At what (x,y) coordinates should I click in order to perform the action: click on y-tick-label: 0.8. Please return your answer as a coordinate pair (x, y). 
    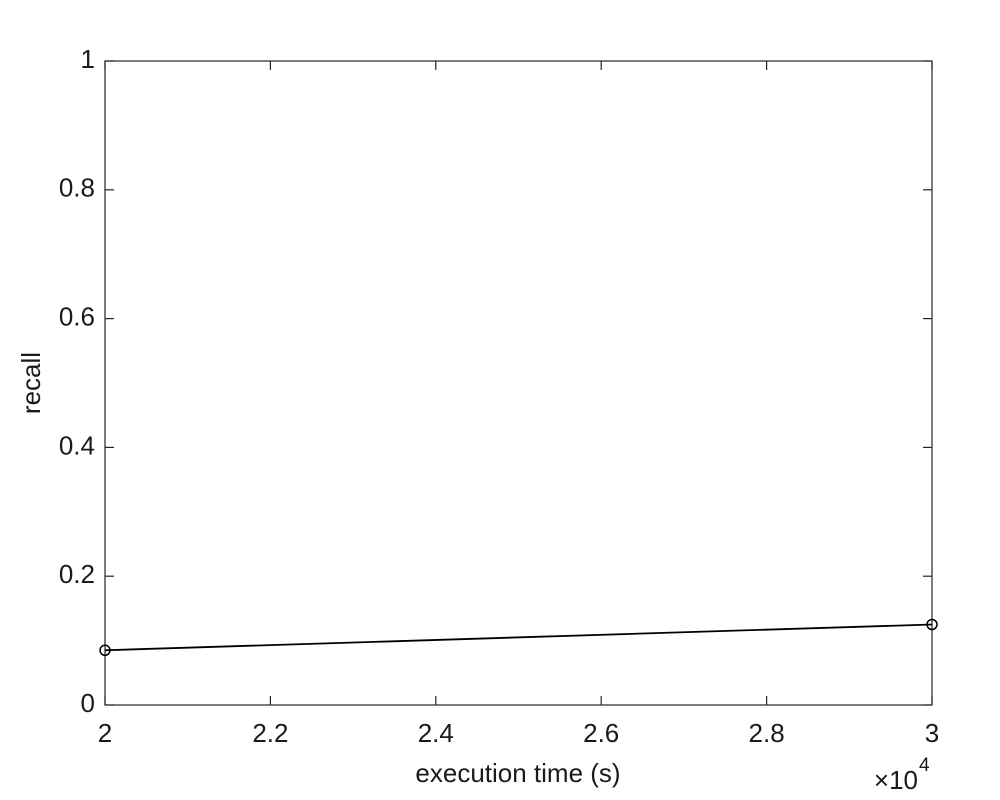
    Looking at the image, I should click on (77, 188).